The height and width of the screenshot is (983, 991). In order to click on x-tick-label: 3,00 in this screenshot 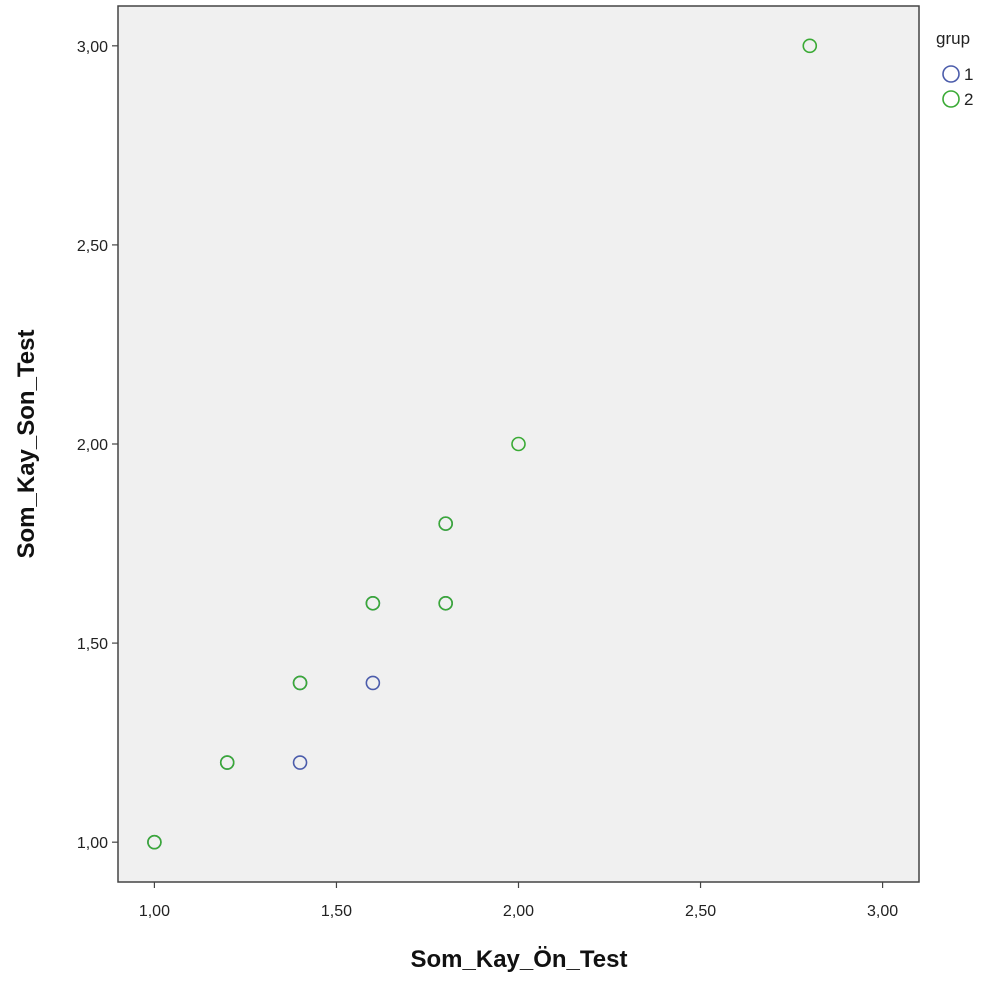, I will do `click(882, 911)`.